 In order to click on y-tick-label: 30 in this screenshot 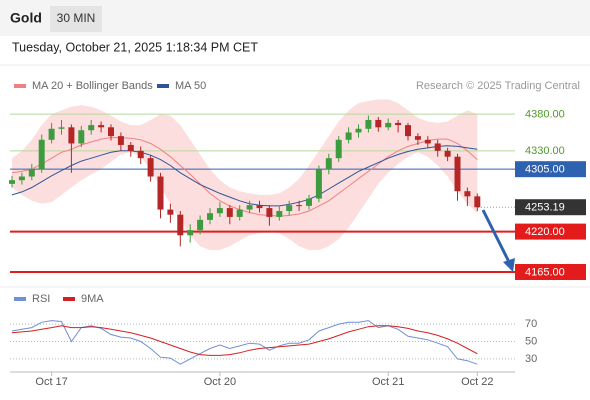, I will do `click(531, 359)`.